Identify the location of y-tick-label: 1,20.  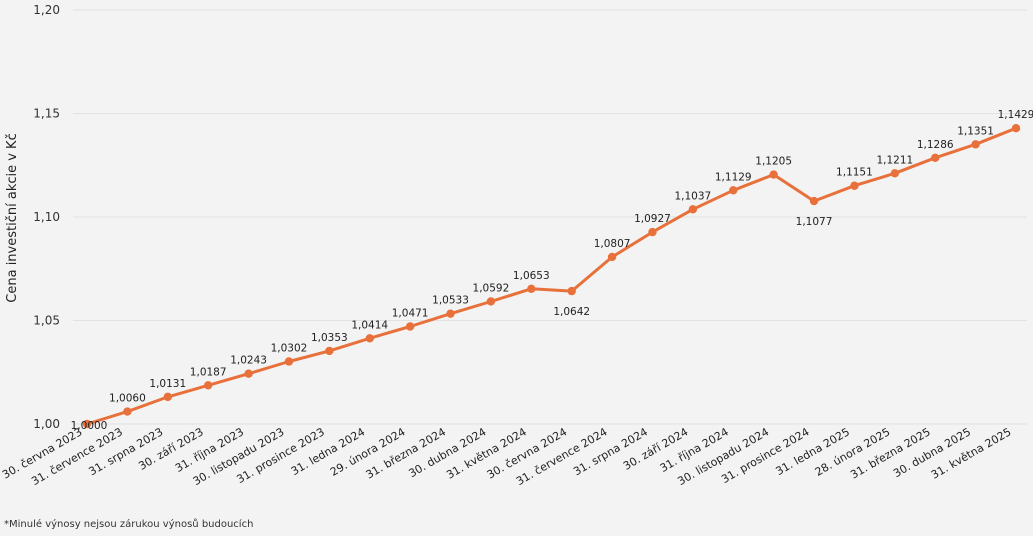
(46, 10).